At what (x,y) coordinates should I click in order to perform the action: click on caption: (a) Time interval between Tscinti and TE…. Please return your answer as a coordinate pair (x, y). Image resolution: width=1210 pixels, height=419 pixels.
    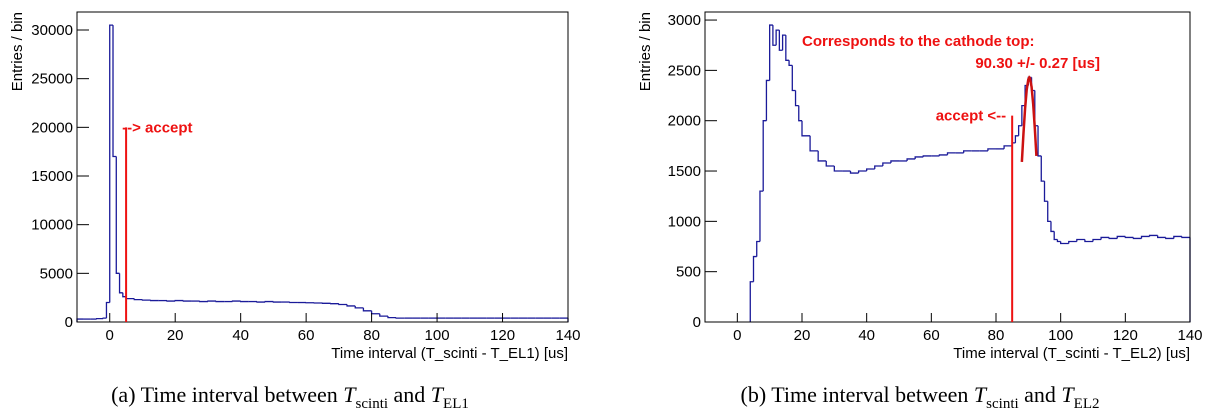
    Looking at the image, I should click on (290, 397).